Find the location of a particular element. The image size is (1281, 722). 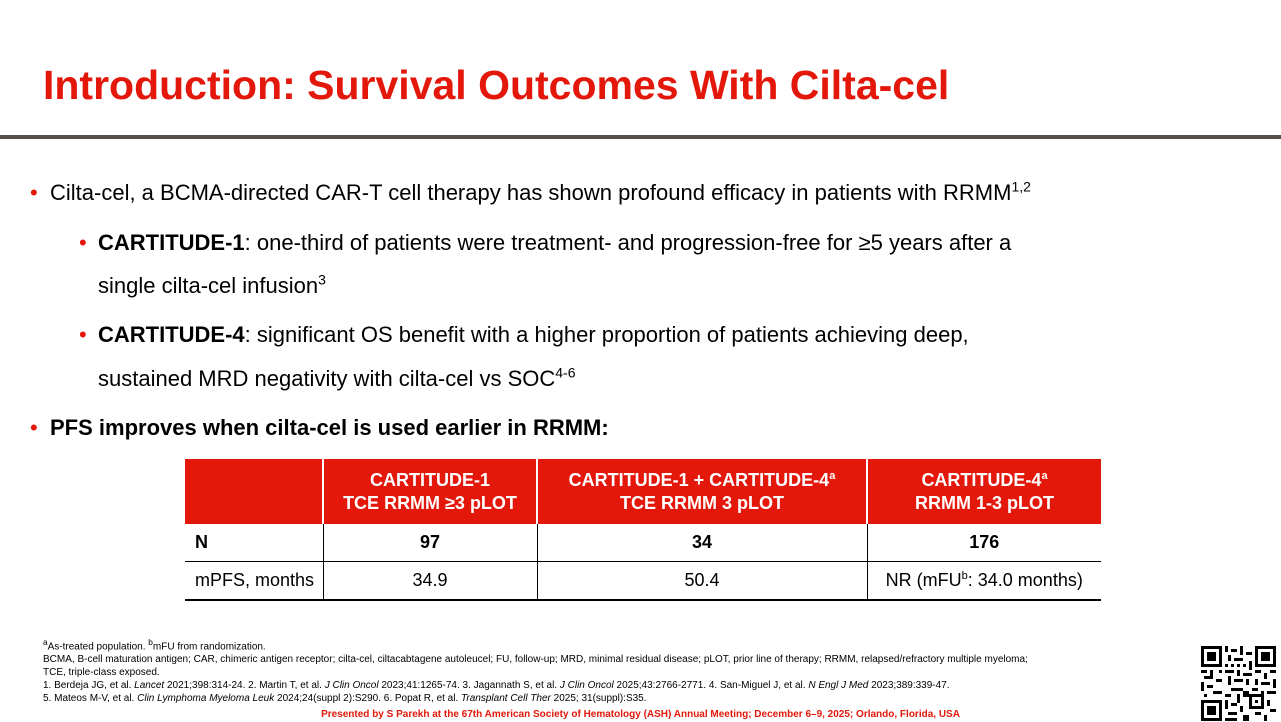

table-cell: NR (mFUb: 34.0 months) is located at coordinates (984, 581).